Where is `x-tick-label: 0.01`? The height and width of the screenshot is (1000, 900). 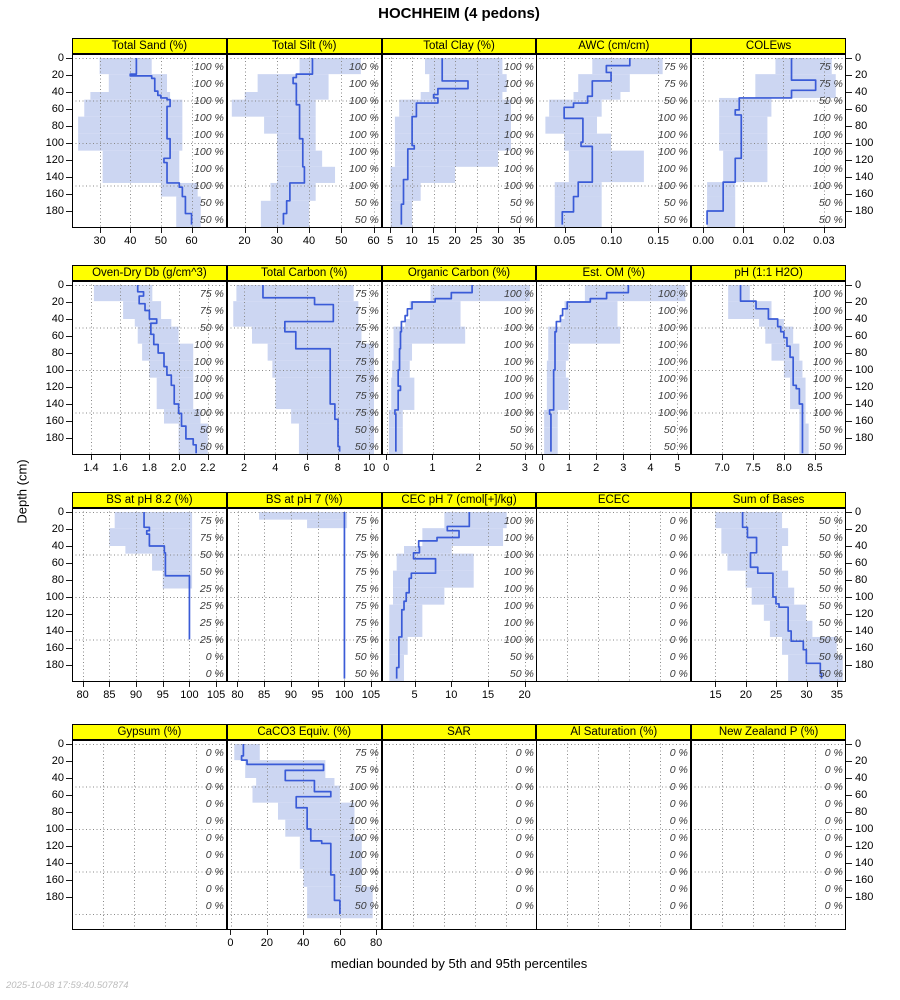
x-tick-label: 0.01 is located at coordinates (743, 241).